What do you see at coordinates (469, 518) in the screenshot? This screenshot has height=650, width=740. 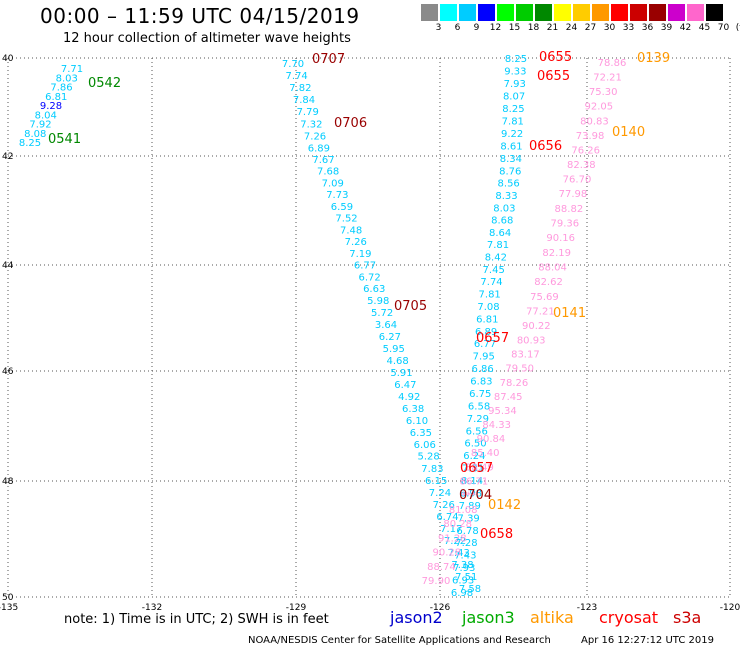 I see `wave-height-value: 7.39` at bounding box center [469, 518].